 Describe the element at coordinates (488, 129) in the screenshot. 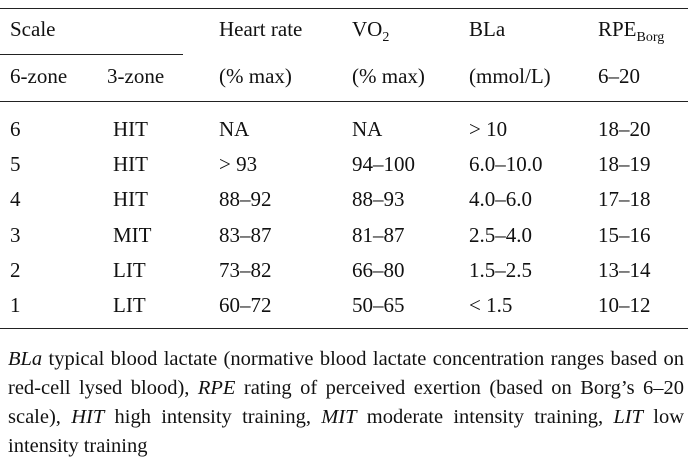

I see `row-1-bla: > 10` at that location.